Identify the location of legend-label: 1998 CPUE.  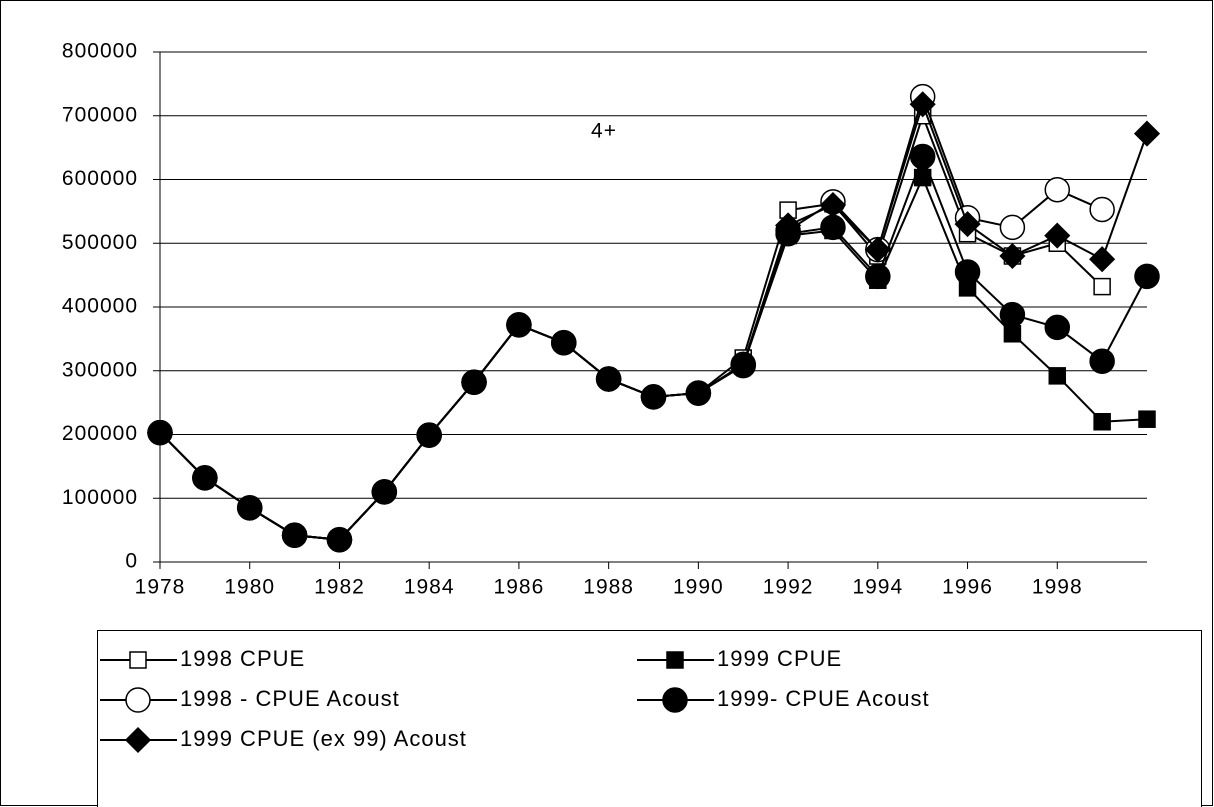
(242, 658).